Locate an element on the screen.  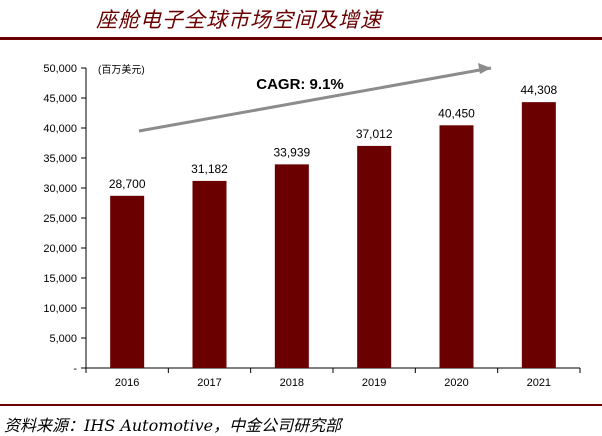
bar-2020 is located at coordinates (456, 246).